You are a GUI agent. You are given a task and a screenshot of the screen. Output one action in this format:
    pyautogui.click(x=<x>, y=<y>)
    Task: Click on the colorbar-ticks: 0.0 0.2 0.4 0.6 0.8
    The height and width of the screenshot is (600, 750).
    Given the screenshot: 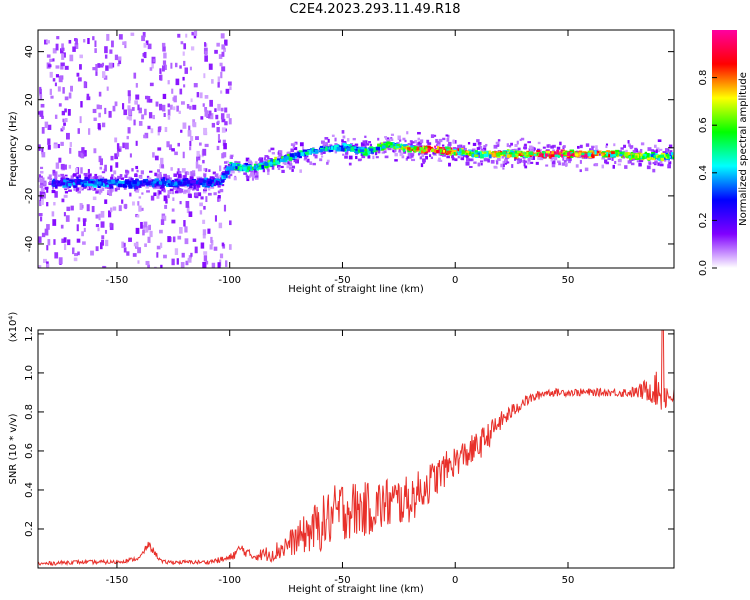 What is the action you would take?
    pyautogui.click(x=707, y=173)
    